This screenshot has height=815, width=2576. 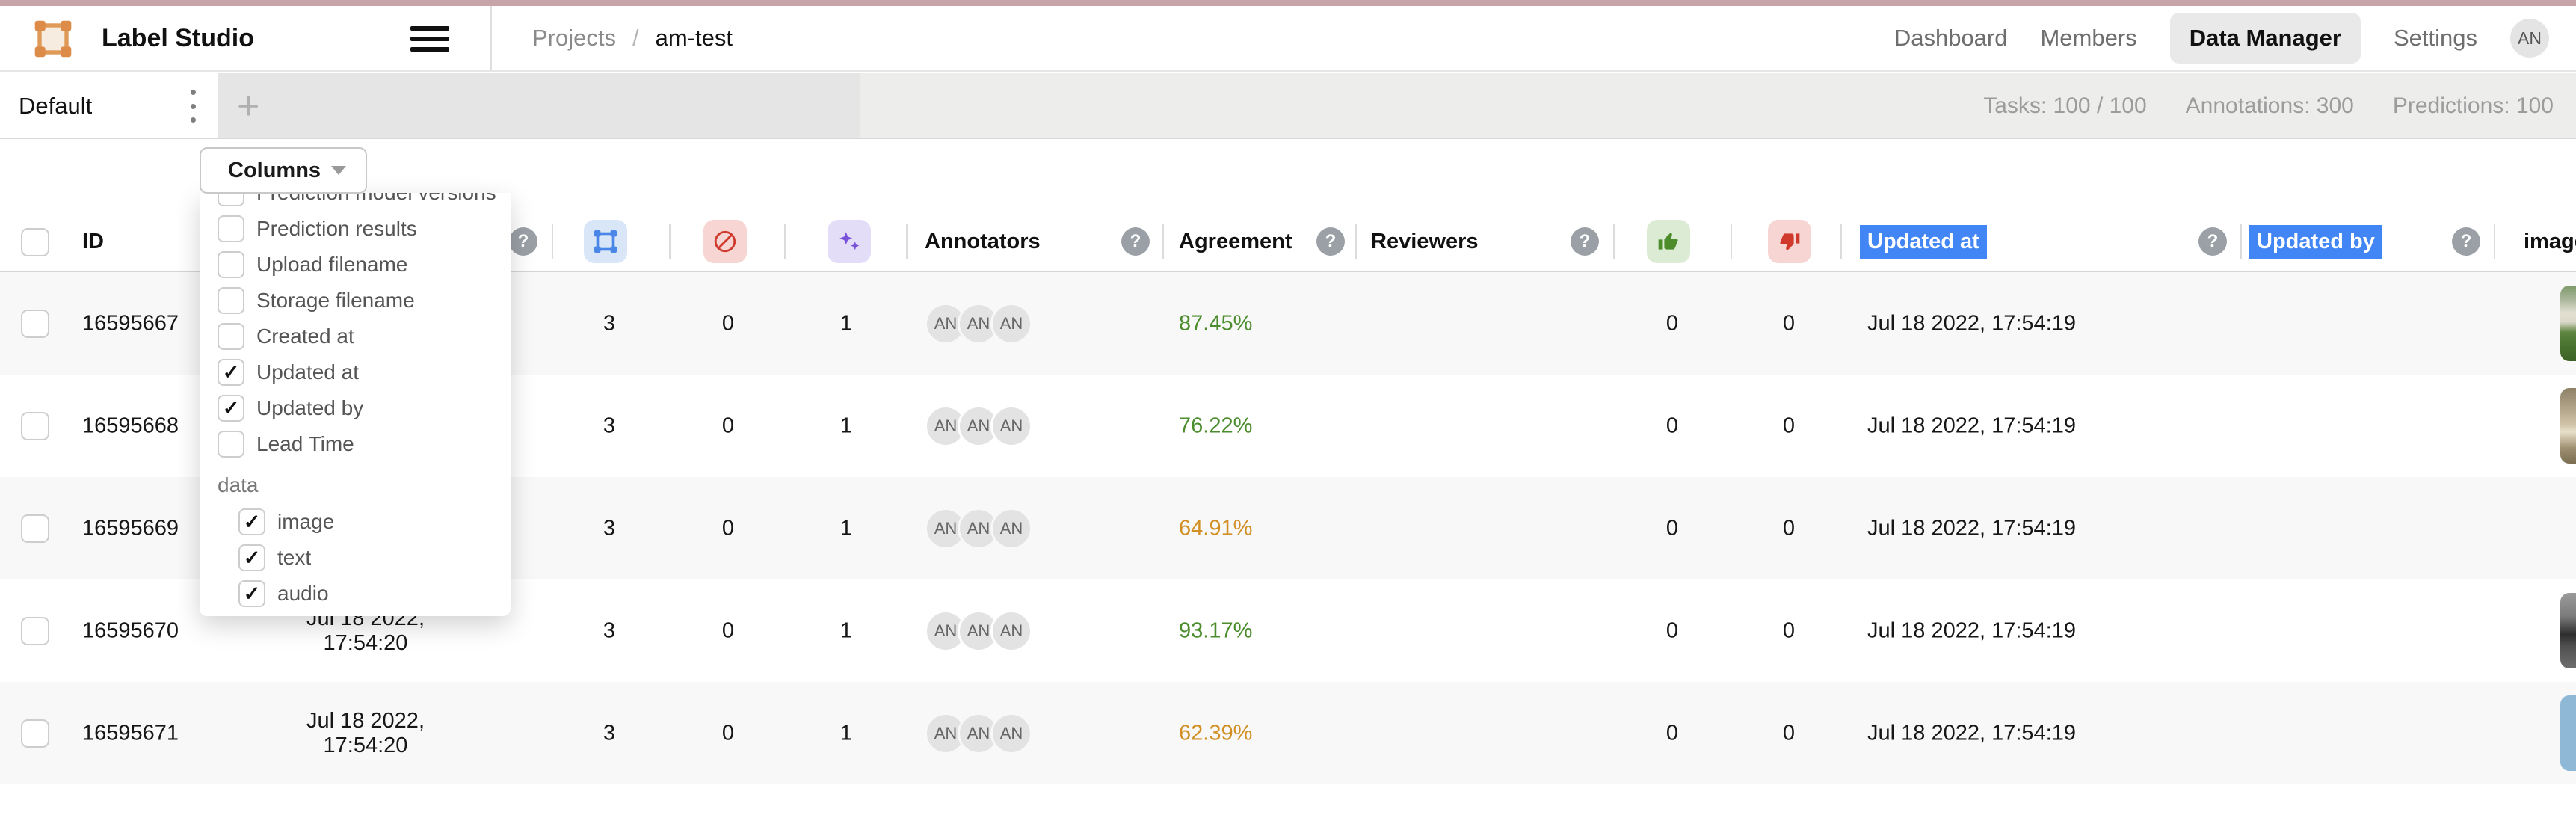 I want to click on nav-settings: Settings, so click(x=2435, y=38).